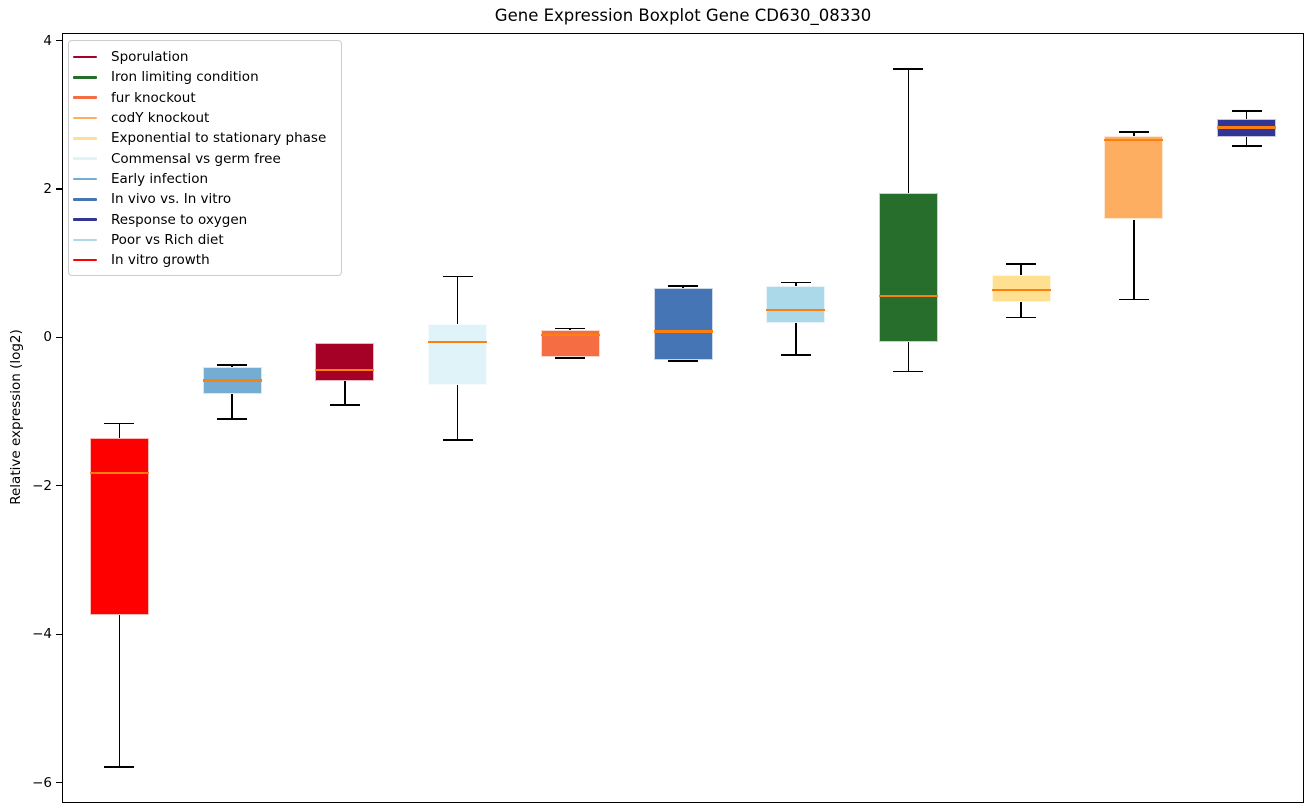 The height and width of the screenshot is (812, 1309). What do you see at coordinates (179, 219) in the screenshot?
I see `legend-label: Response to oxygen` at bounding box center [179, 219].